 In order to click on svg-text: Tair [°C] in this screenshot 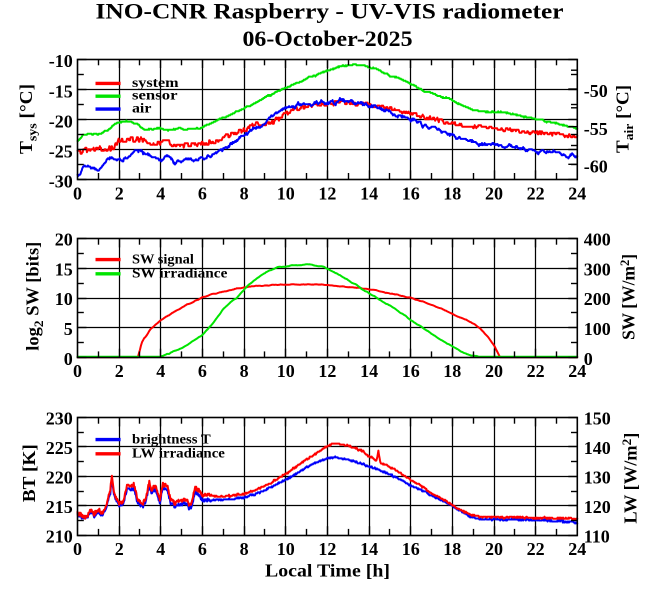, I will do `click(625, 119)`.